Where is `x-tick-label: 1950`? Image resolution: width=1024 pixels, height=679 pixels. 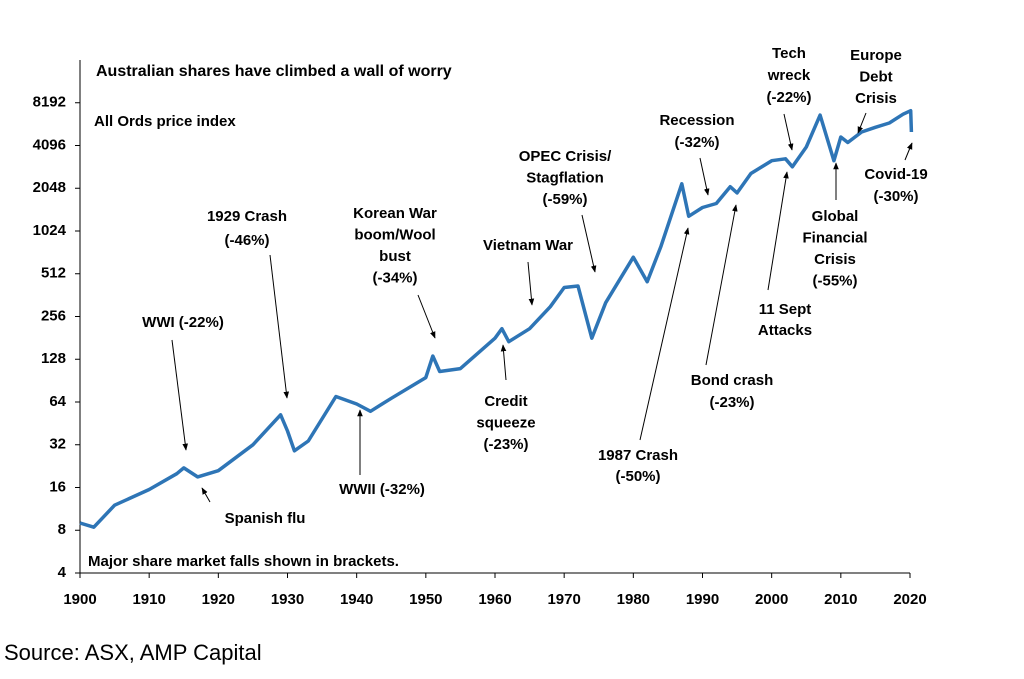
x-tick-label: 1950 is located at coordinates (425, 599).